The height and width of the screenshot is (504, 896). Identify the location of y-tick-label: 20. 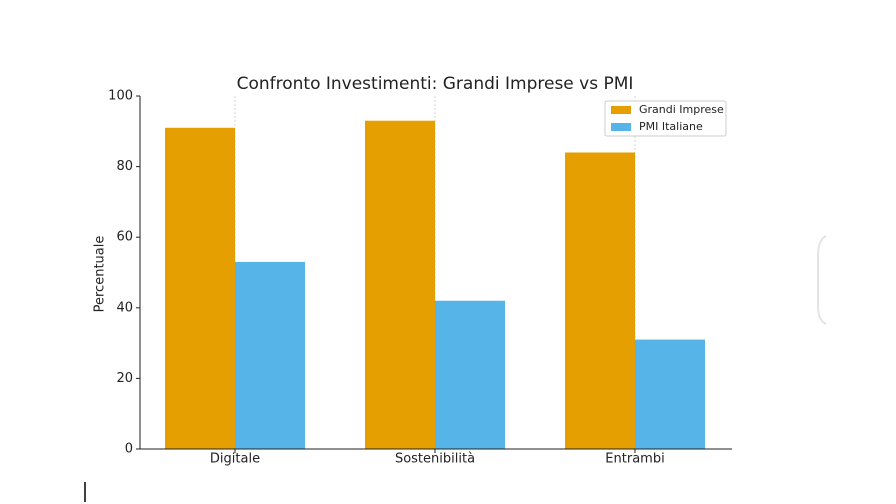
(124, 378).